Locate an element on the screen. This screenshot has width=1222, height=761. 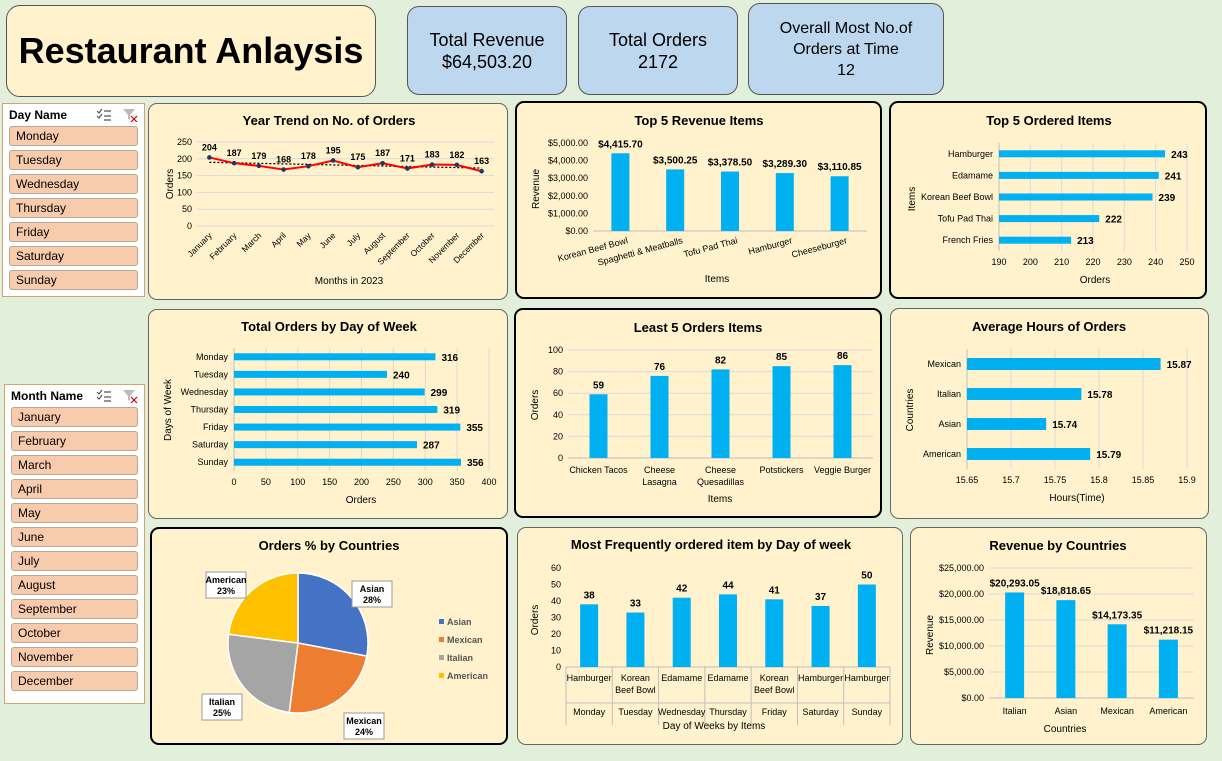
y-axis-title: Items is located at coordinates (912, 199).